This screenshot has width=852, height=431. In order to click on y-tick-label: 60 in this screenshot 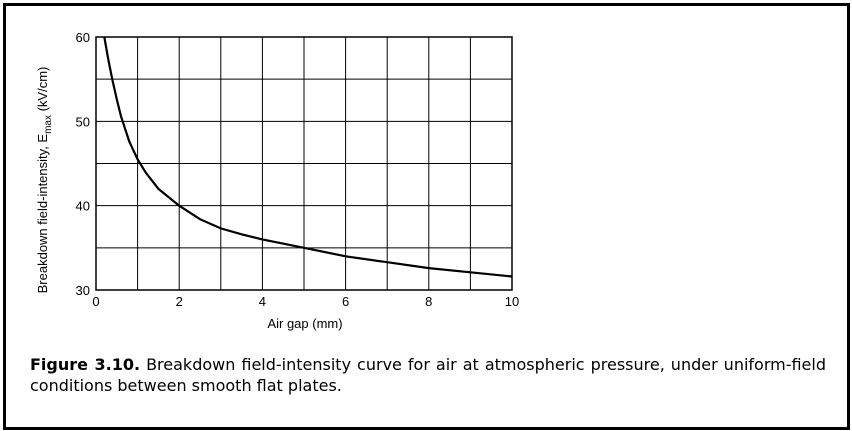, I will do `click(83, 37)`.